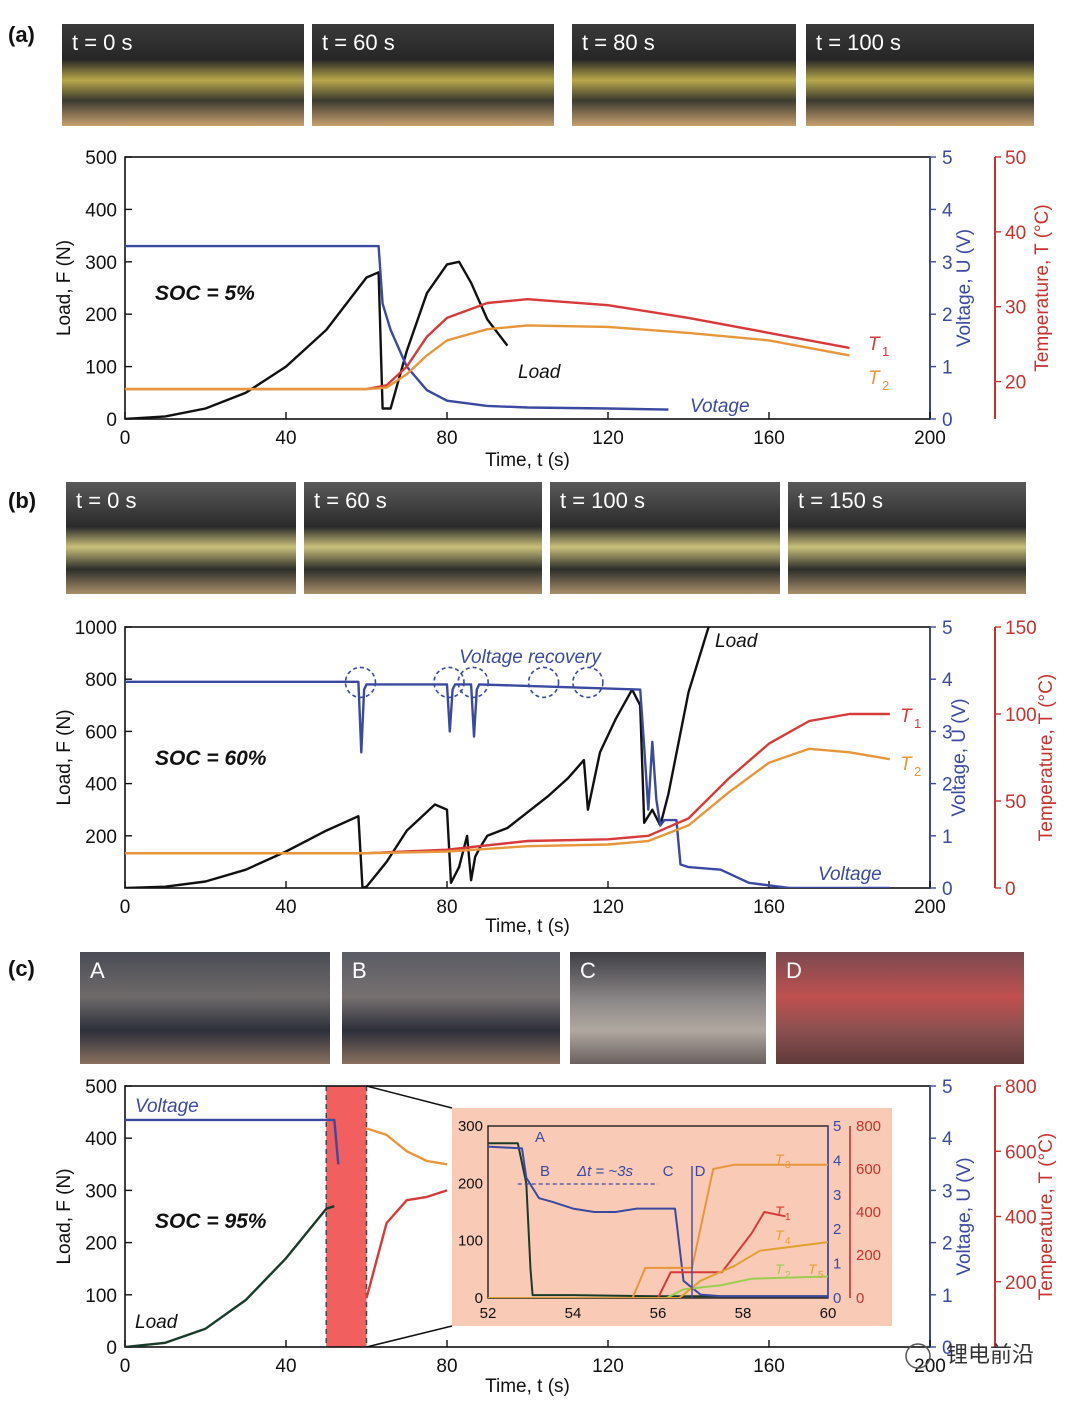  Describe the element at coordinates (618, 42) in the screenshot. I see `photo-caption: t = 80 s` at that location.